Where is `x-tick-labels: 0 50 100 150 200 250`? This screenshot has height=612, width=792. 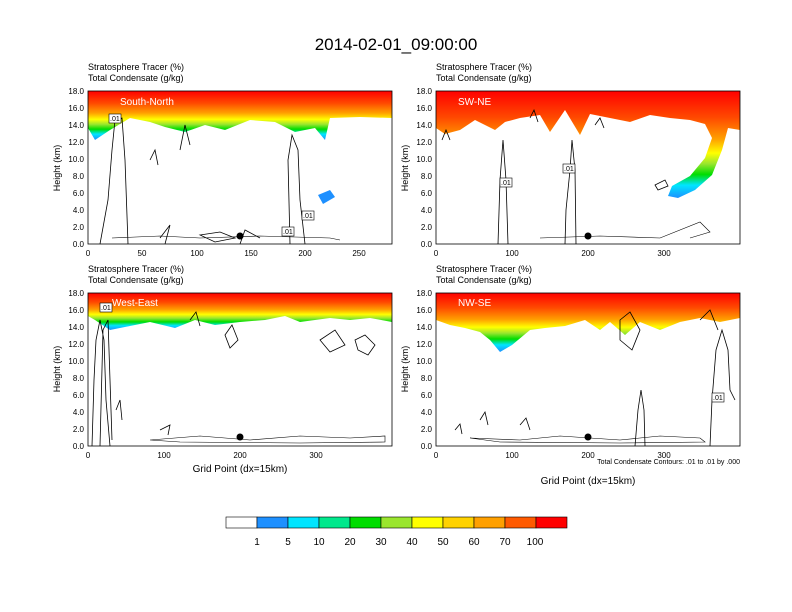
x-tick-labels: 0 50 100 150 200 250 is located at coordinates (226, 253).